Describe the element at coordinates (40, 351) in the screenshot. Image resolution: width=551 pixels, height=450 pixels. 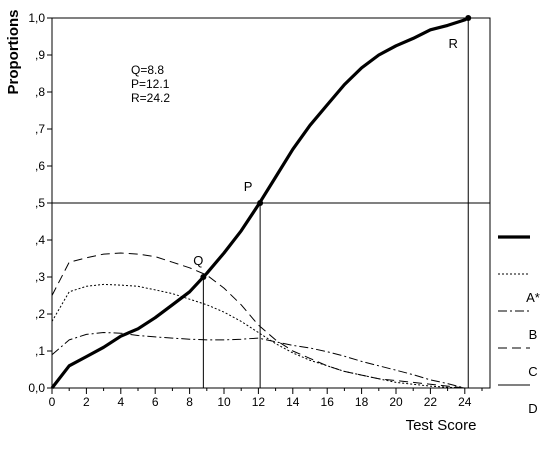
I see `y-tick-label: ,1` at that location.